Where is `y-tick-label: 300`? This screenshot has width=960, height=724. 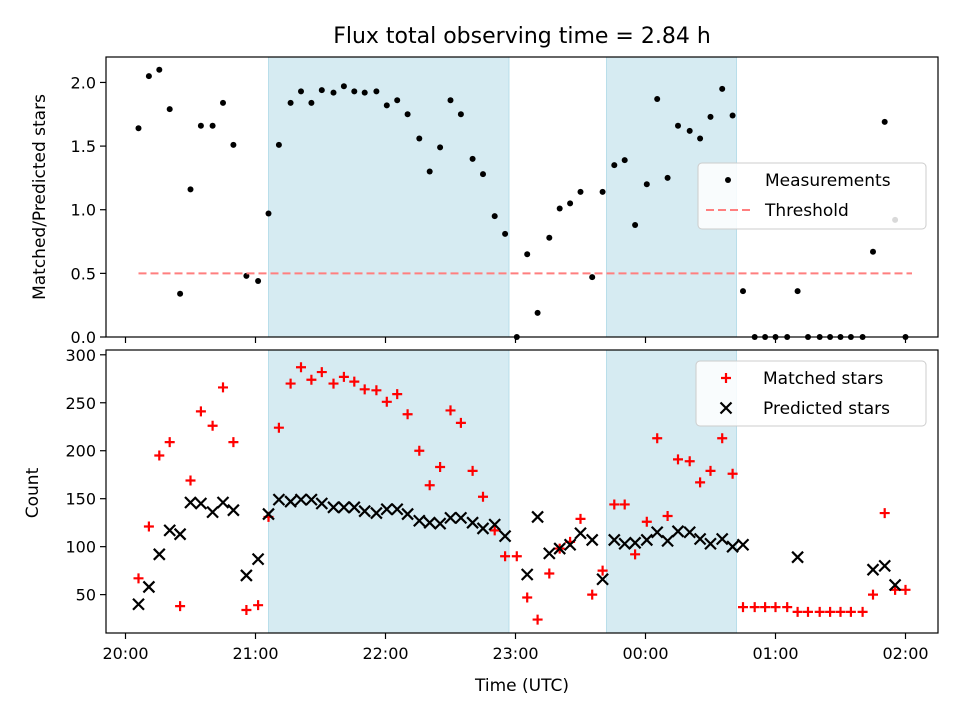
y-tick-label: 300 is located at coordinates (80, 355).